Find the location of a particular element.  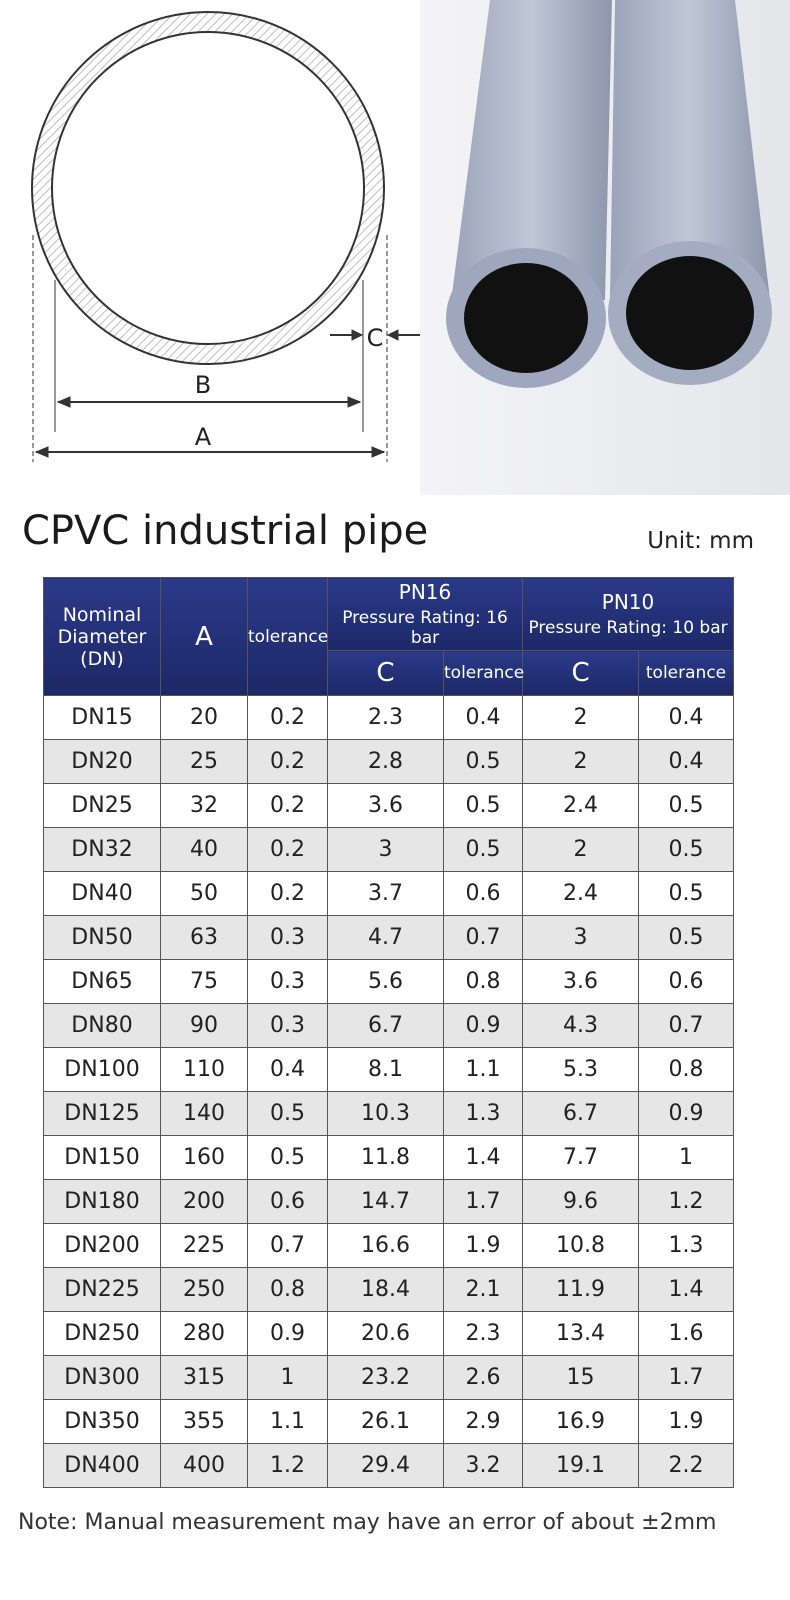

table-cell: DN150 is located at coordinates (102, 1157).